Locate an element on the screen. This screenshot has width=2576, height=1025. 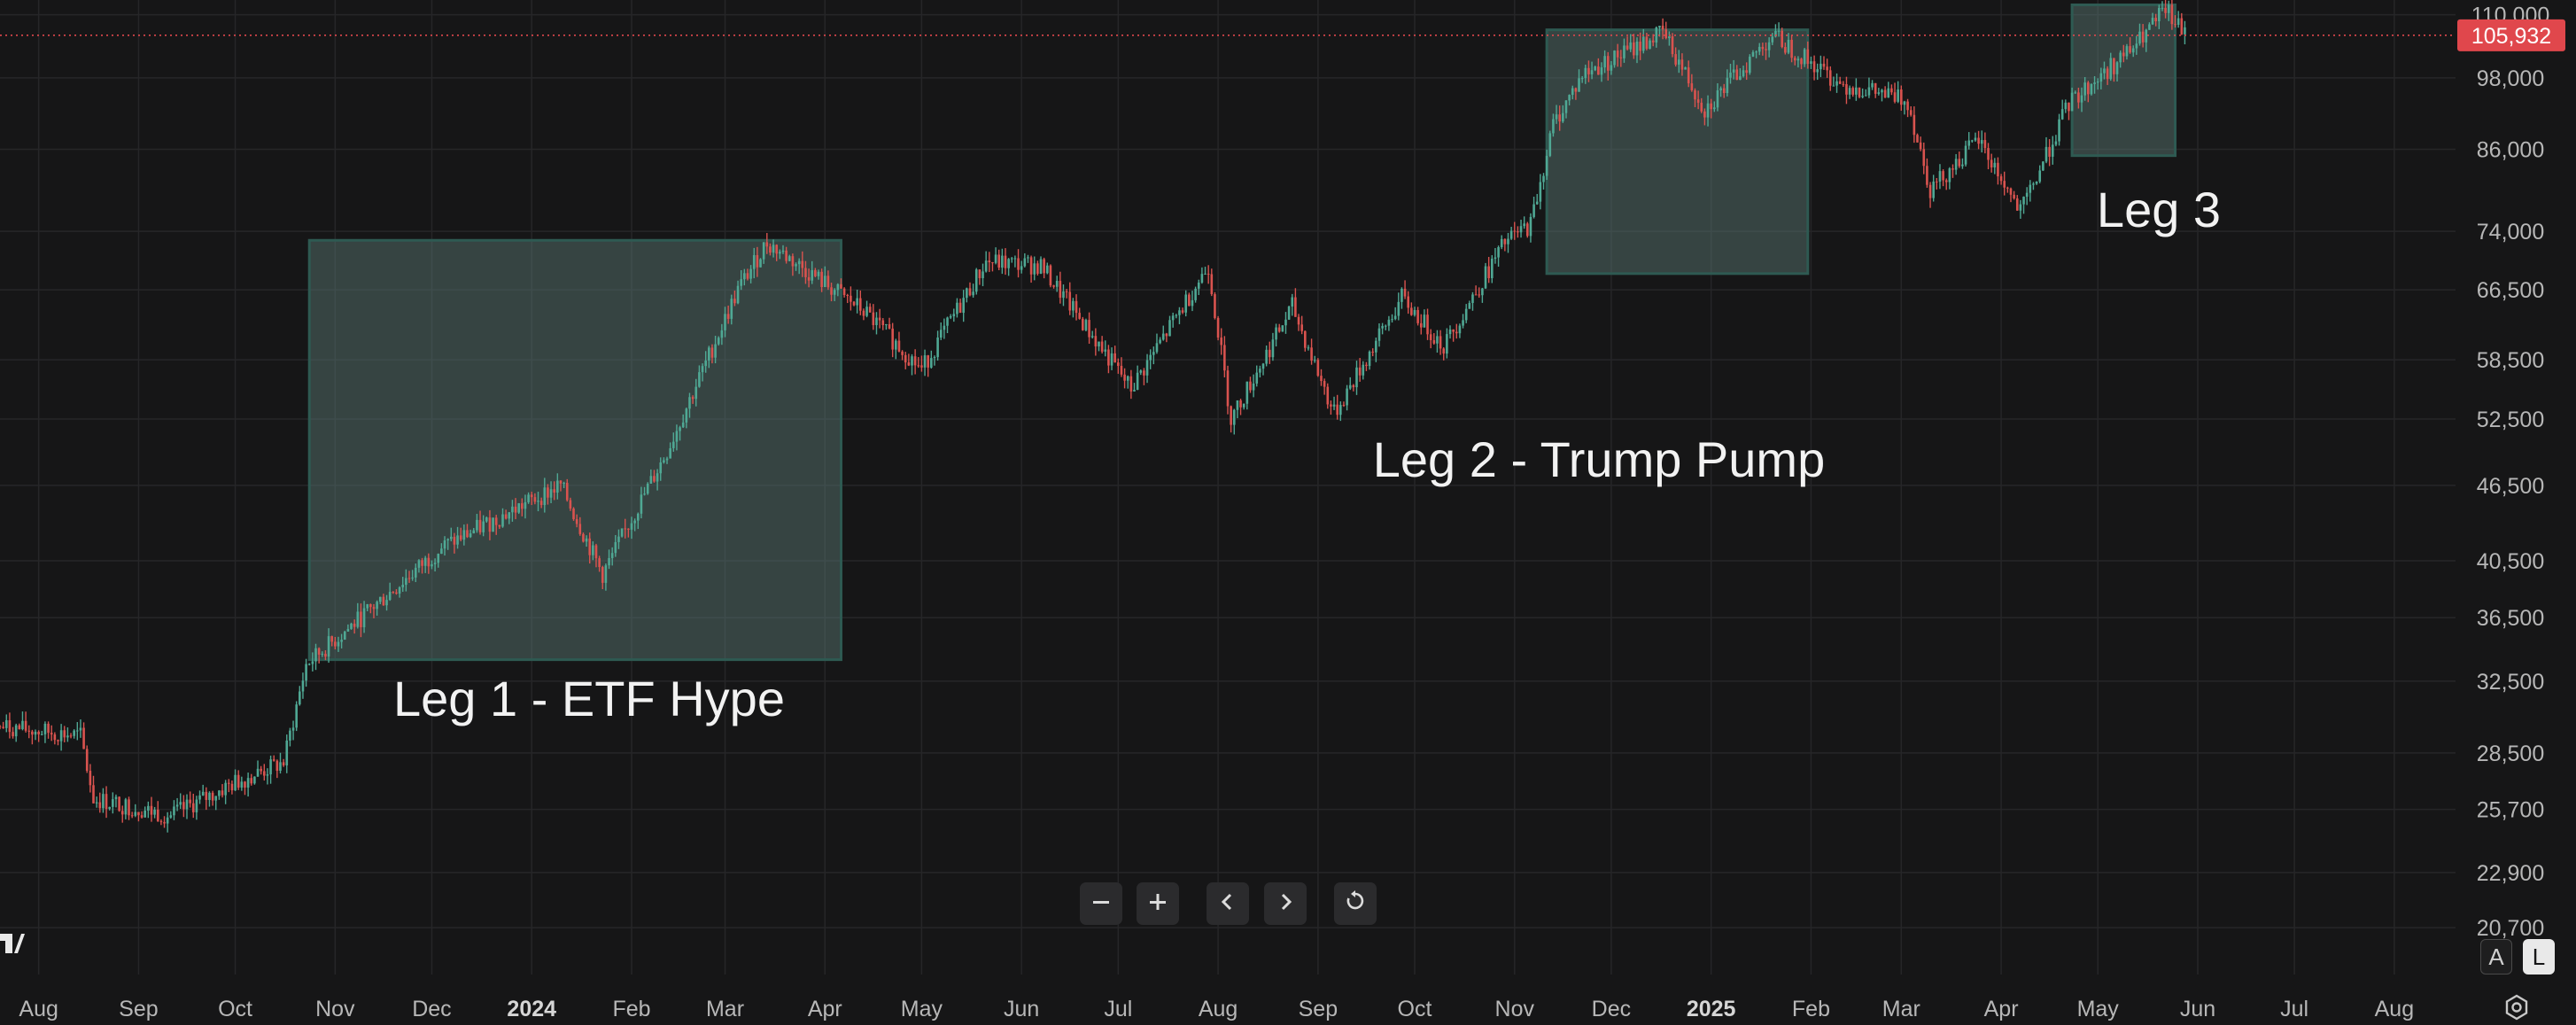
x-tick-label: Oct is located at coordinates (1415, 1009).